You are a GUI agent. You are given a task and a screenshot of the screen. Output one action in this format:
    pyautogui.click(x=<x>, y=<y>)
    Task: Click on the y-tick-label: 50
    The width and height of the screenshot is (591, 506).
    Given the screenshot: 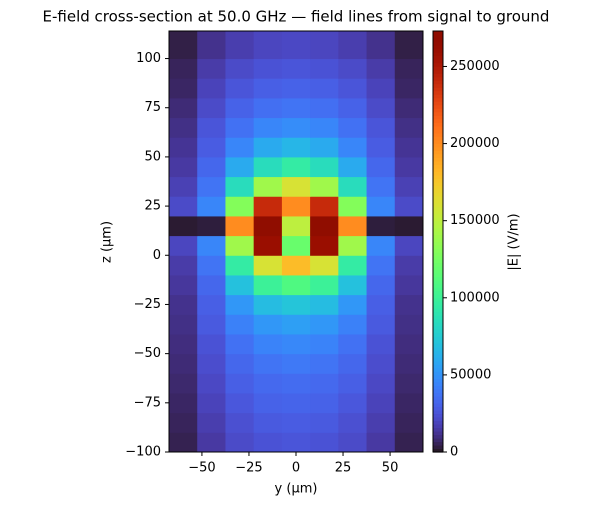 What is the action you would take?
    pyautogui.click(x=152, y=156)
    